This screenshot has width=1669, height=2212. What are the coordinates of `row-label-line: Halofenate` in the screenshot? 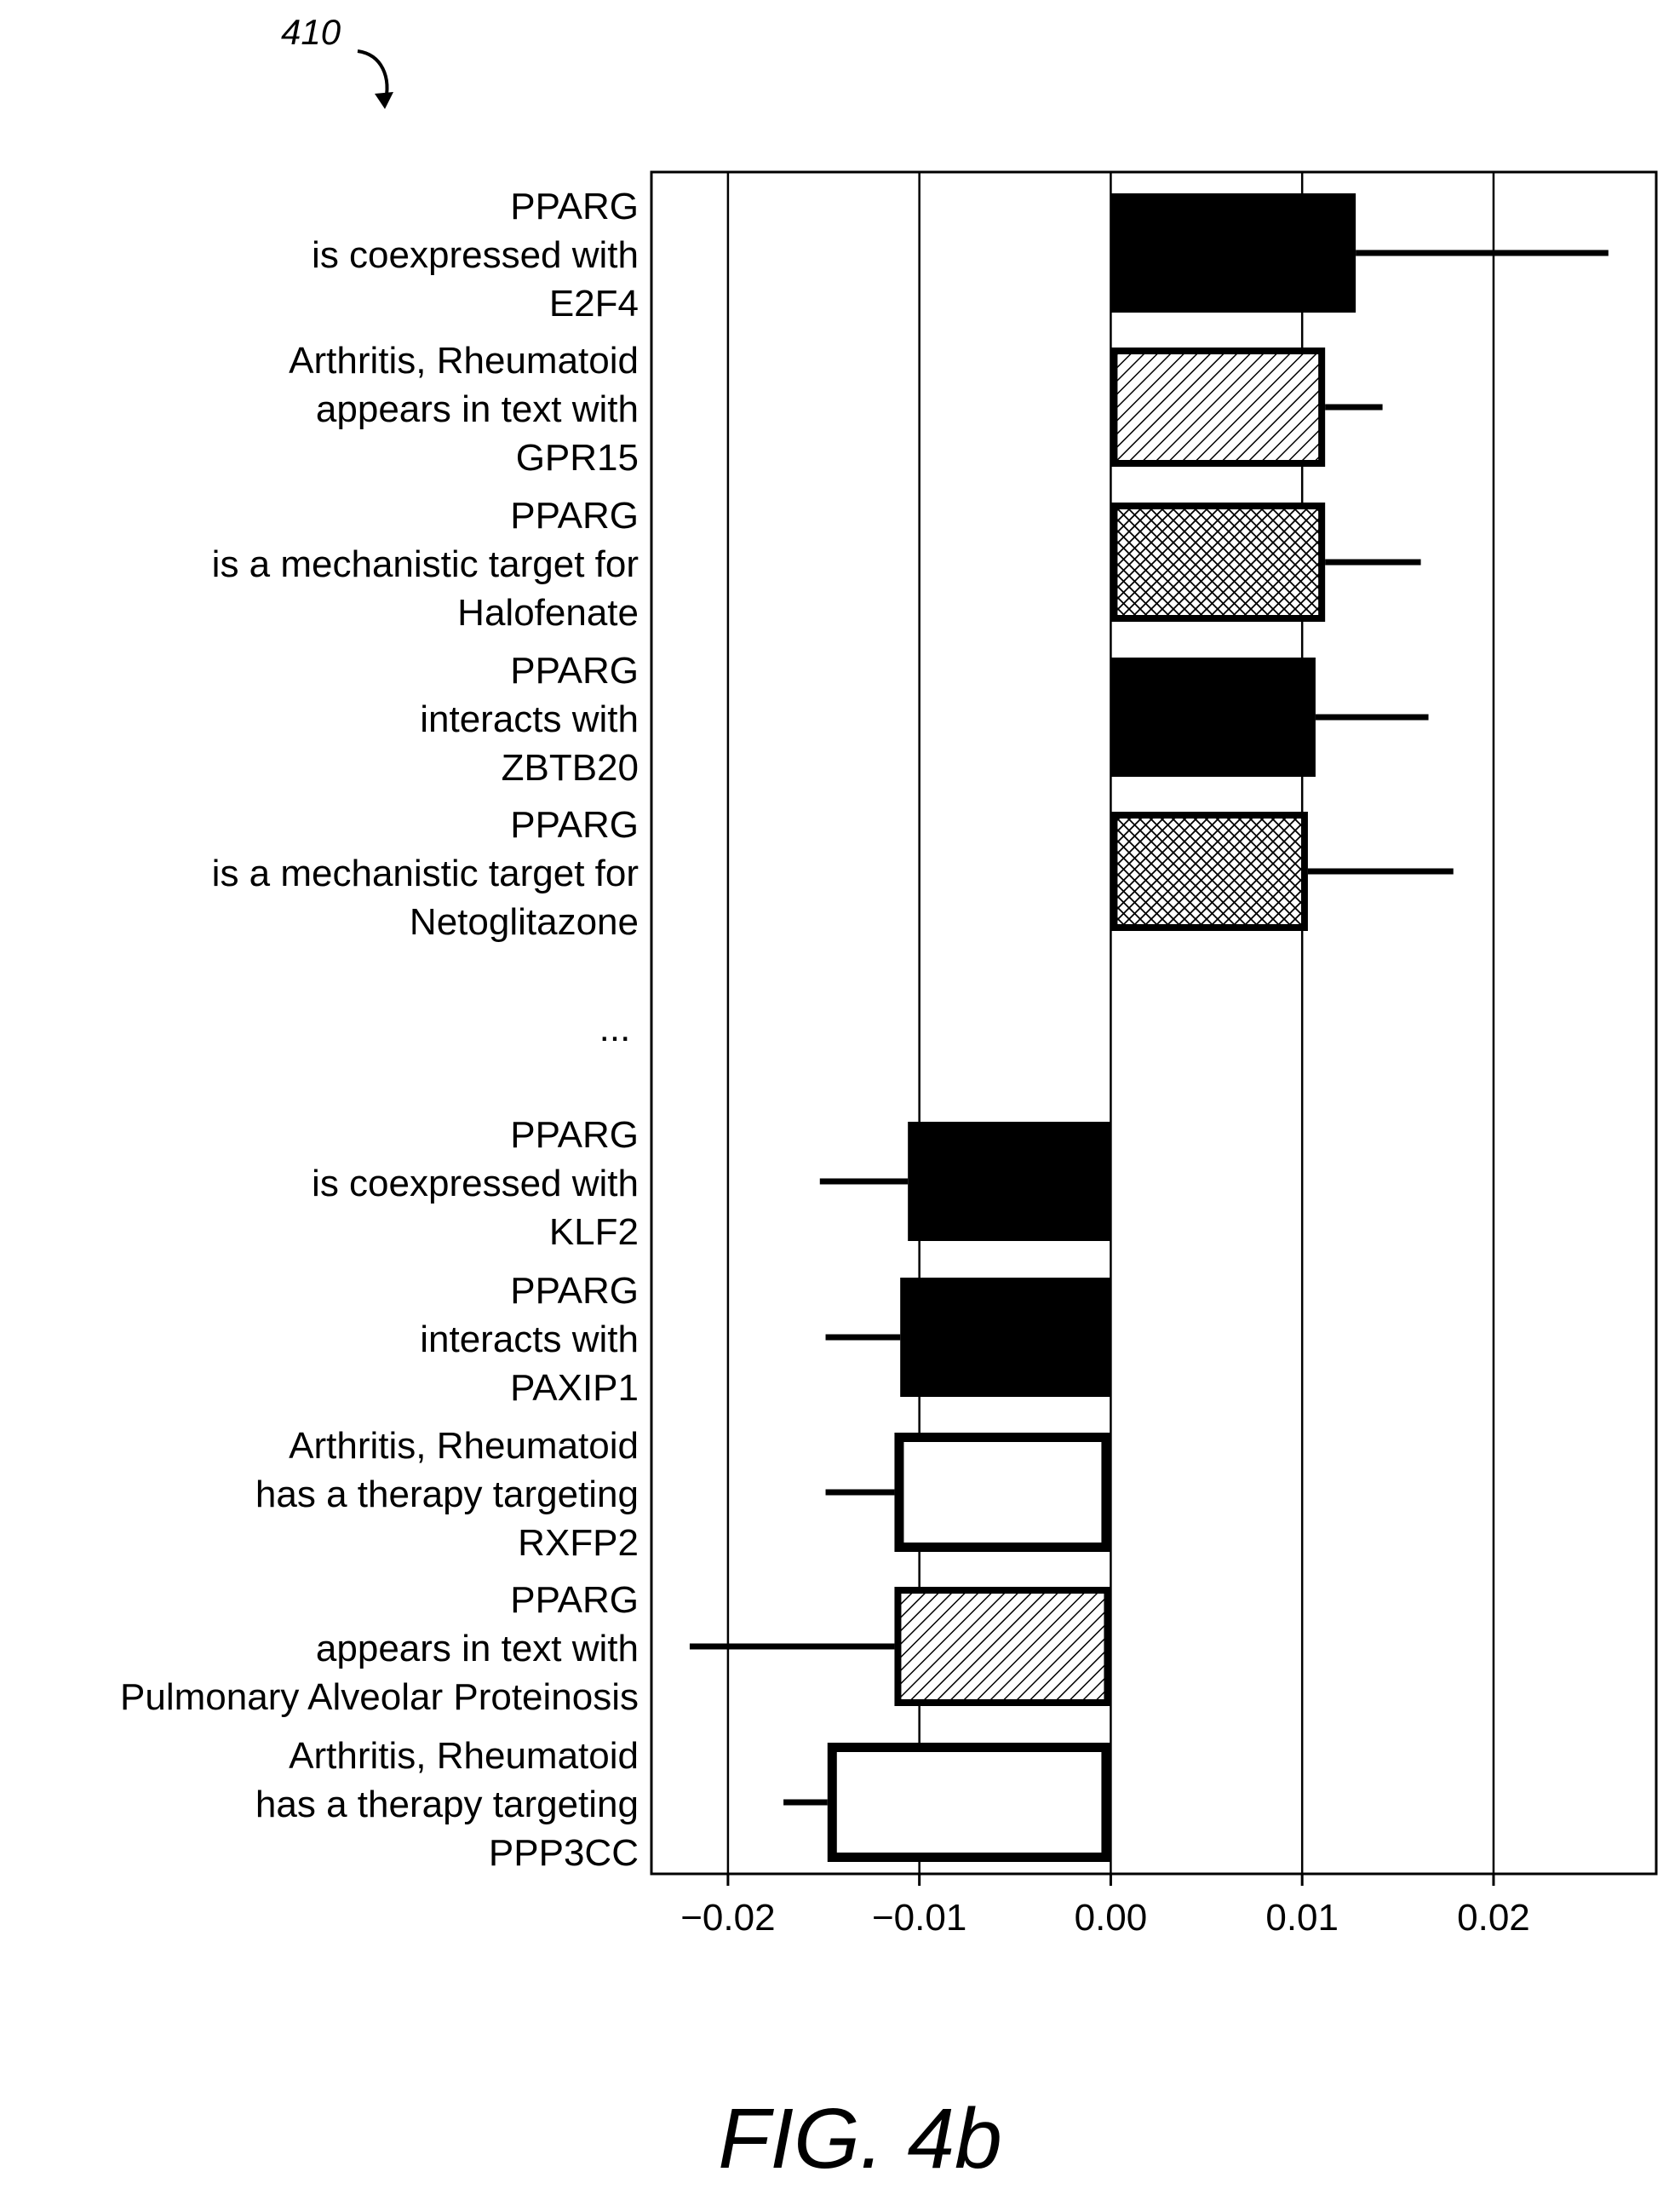 It's located at (548, 613).